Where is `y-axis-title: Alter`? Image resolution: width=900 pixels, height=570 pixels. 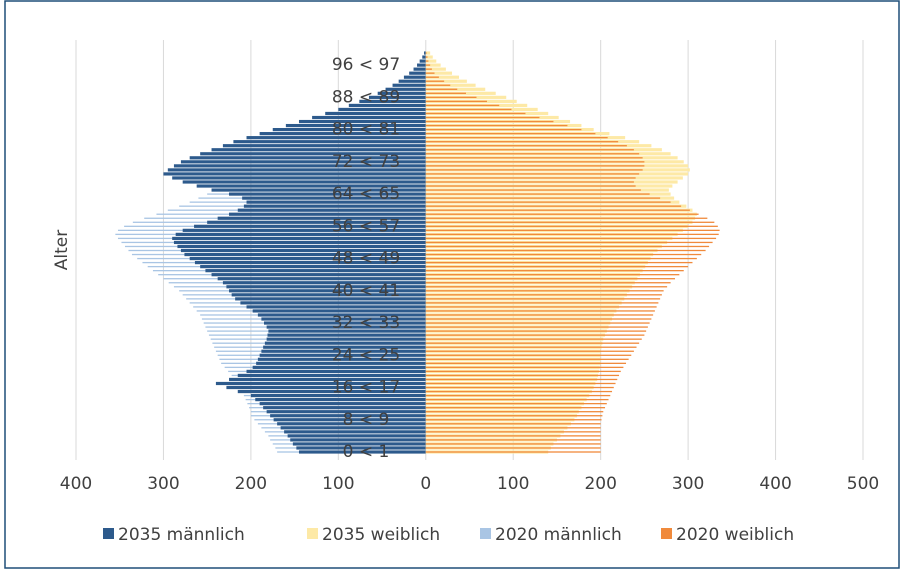 y-axis-title: Alter is located at coordinates (62, 250).